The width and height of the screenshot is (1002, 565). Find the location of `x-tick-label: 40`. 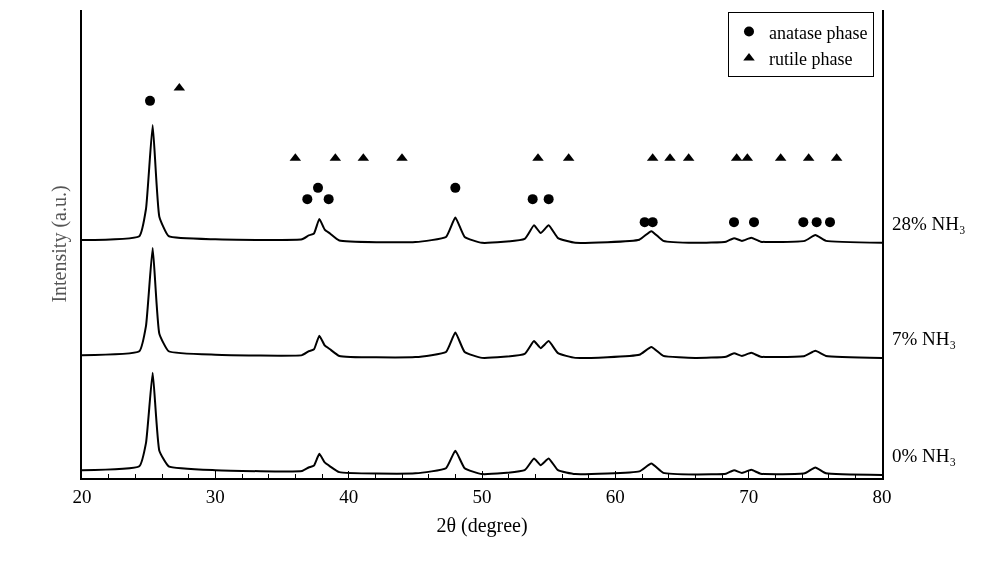

x-tick-label: 40 is located at coordinates (349, 496).